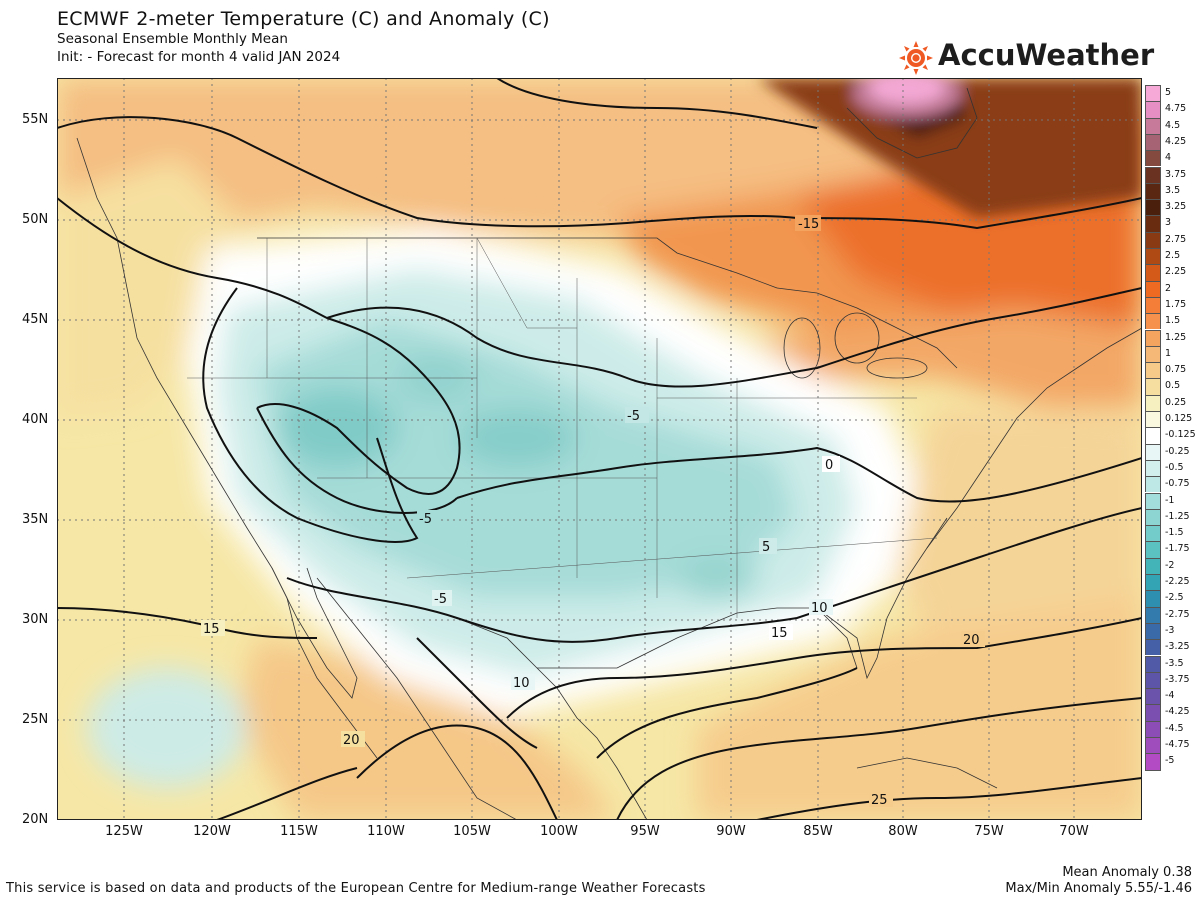  I want to click on legend-label: -5, so click(1170, 761).